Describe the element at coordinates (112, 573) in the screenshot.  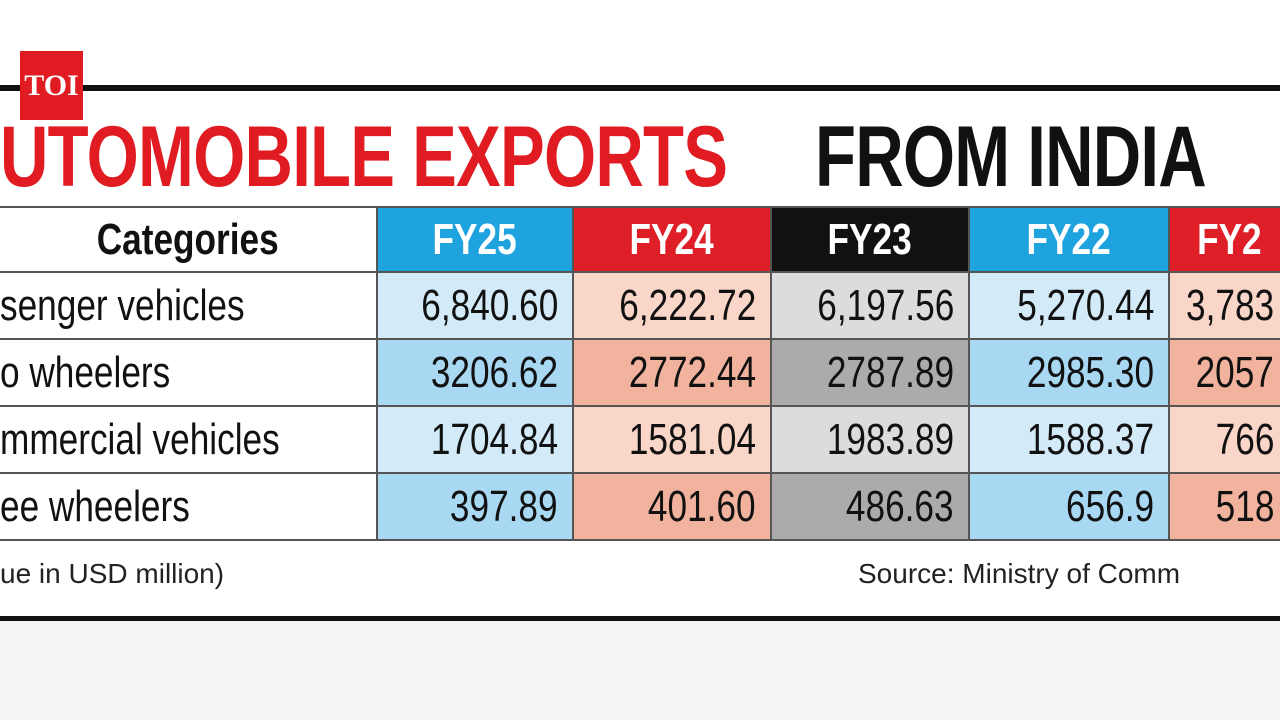
I see `footnote: ue in USD million)` at that location.